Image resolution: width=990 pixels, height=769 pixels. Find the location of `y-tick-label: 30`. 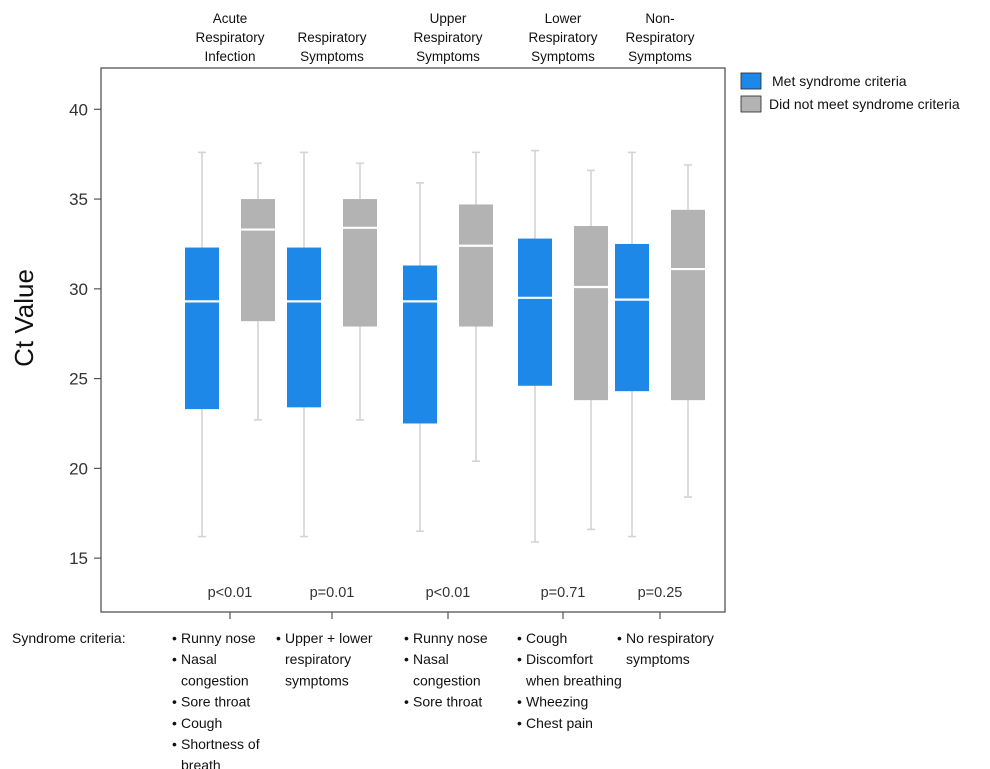

y-tick-label: 30 is located at coordinates (78, 289).